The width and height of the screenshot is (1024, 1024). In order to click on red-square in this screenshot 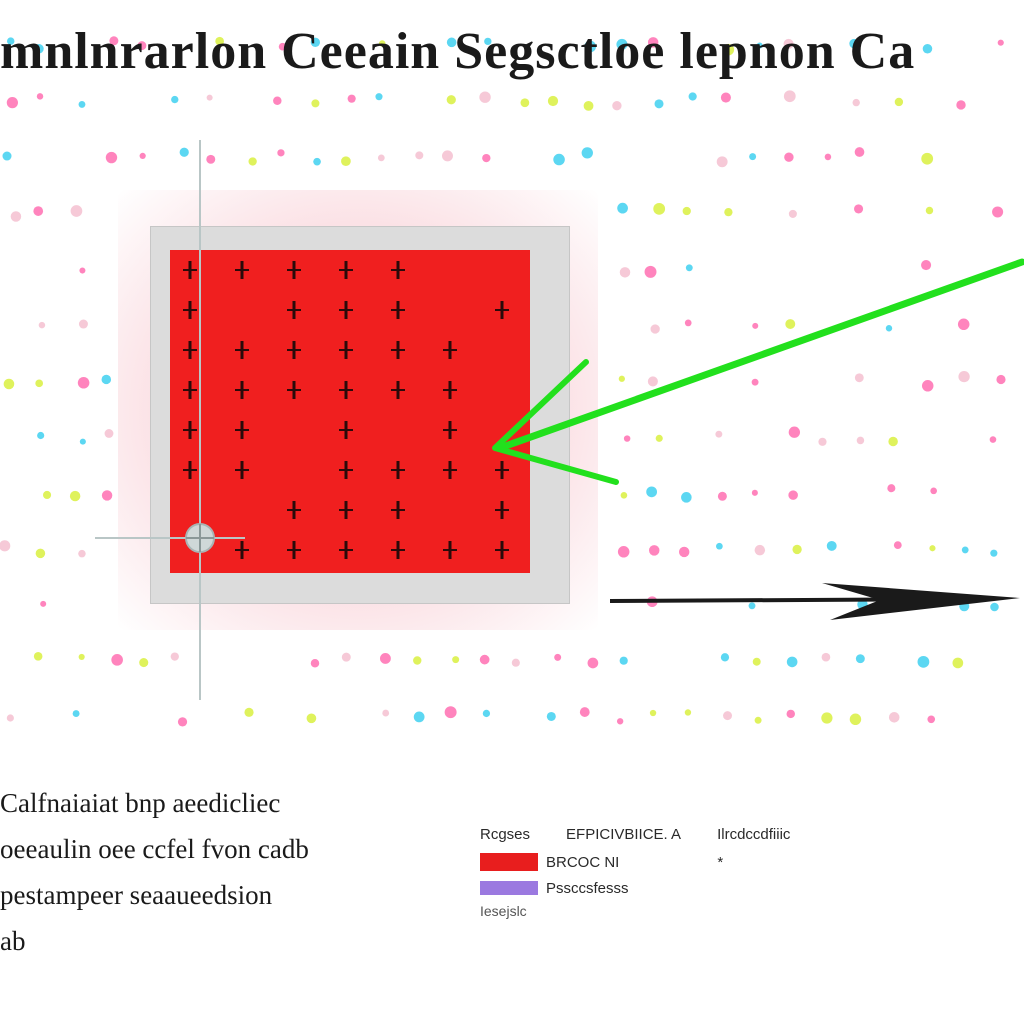, I will do `click(350, 411)`.